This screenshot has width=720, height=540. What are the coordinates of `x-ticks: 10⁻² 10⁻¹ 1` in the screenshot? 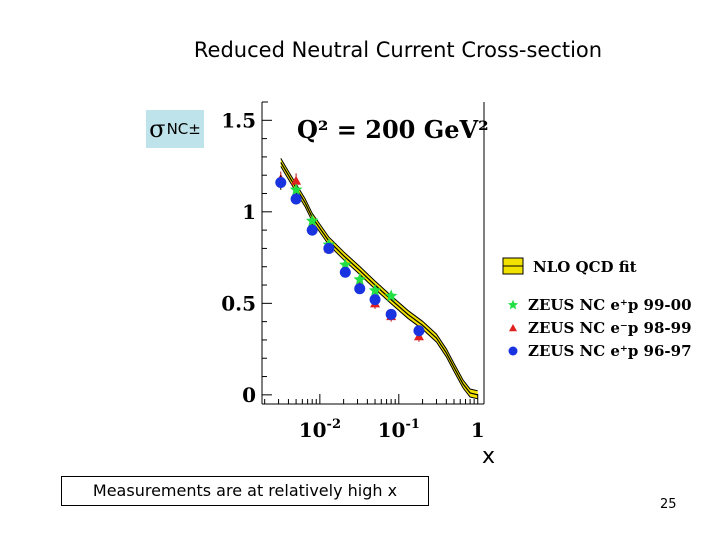 It's located at (374, 418).